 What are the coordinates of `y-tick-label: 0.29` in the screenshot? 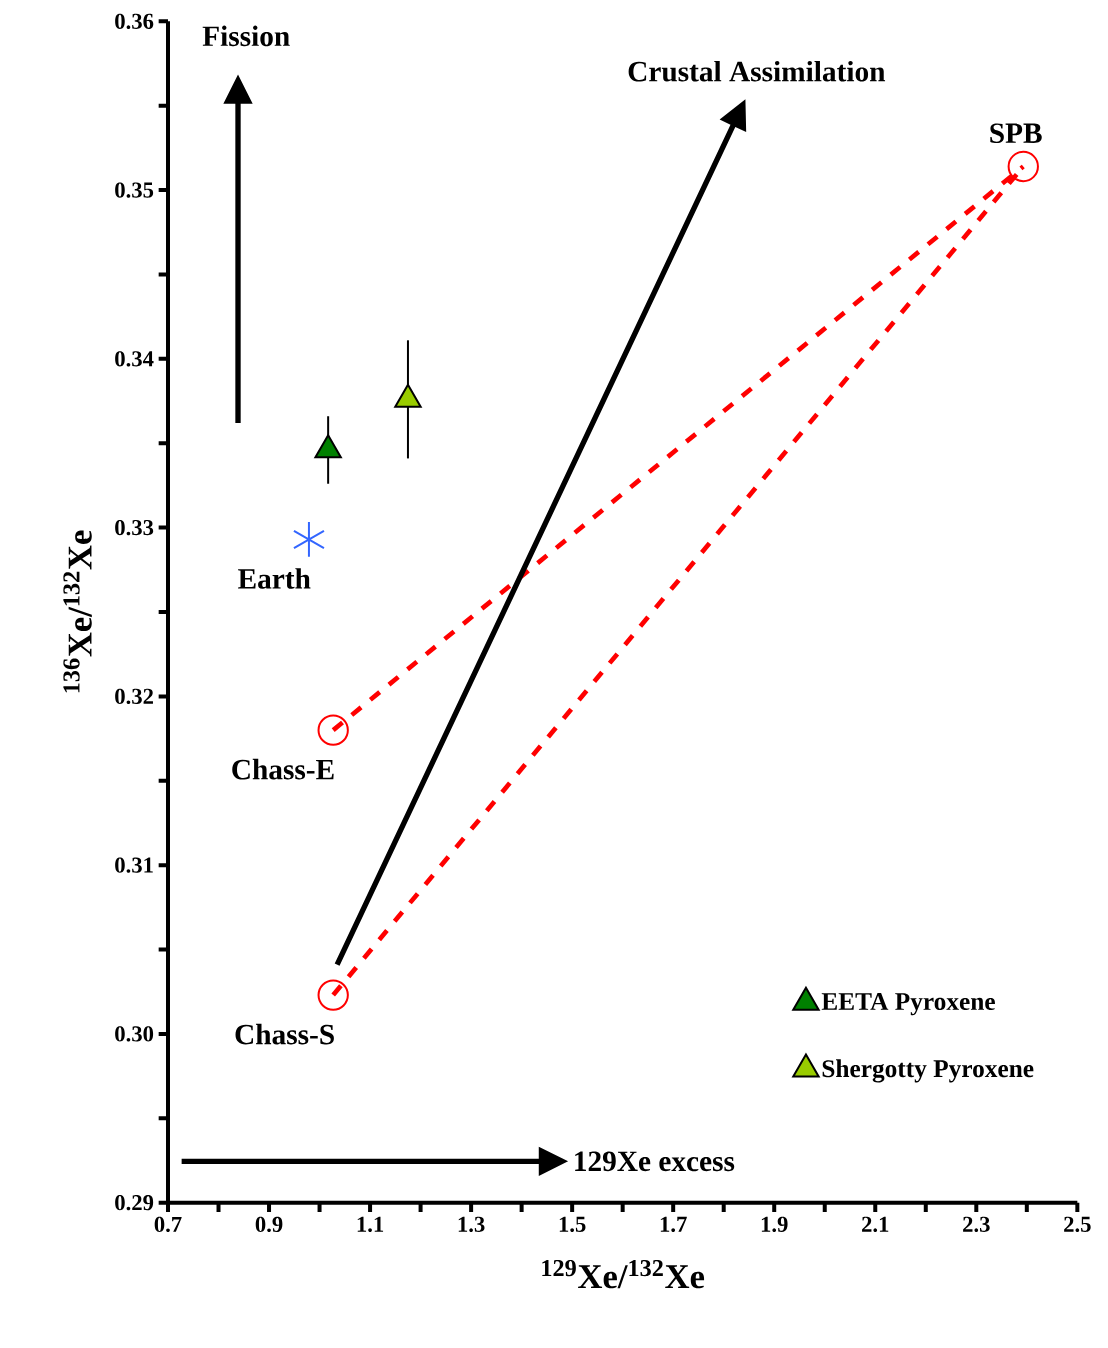 It's located at (134, 1202).